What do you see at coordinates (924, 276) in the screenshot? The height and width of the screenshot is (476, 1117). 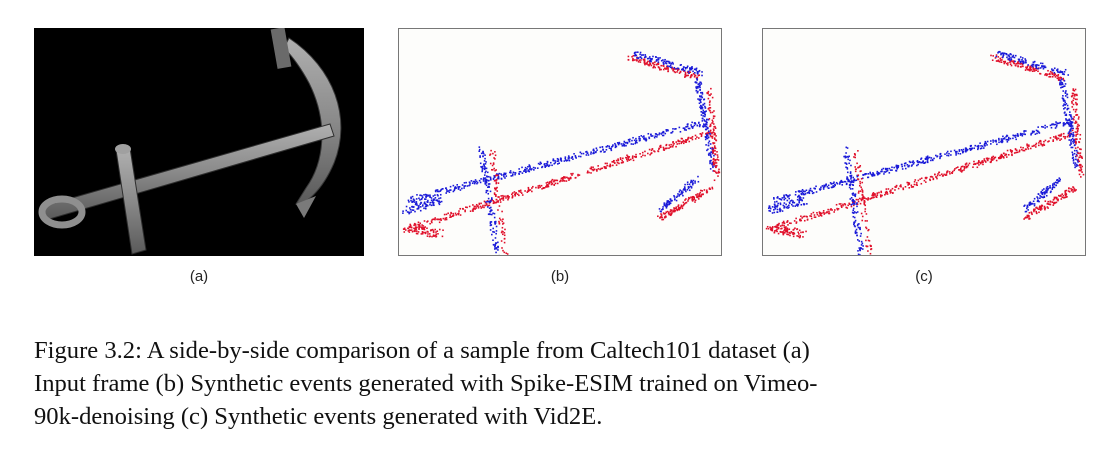 I see `subfigure-label-c: (c)` at bounding box center [924, 276].